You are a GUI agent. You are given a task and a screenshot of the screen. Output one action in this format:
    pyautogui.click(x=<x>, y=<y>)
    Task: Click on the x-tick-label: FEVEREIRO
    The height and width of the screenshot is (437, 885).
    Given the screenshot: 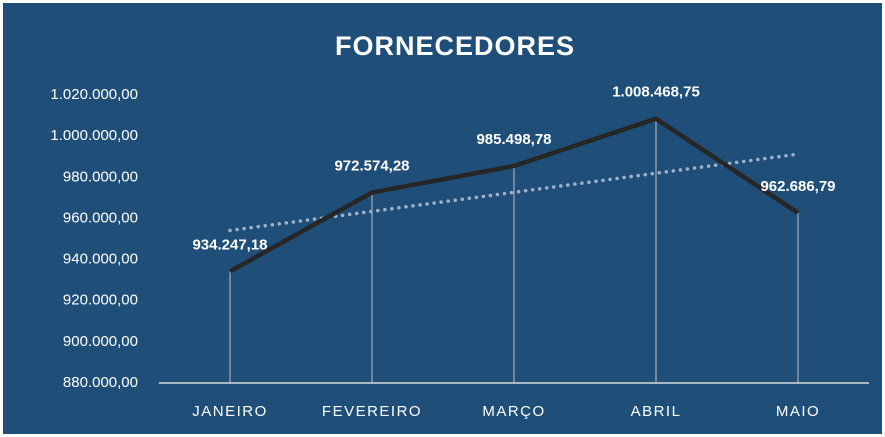 What is the action you would take?
    pyautogui.click(x=372, y=411)
    